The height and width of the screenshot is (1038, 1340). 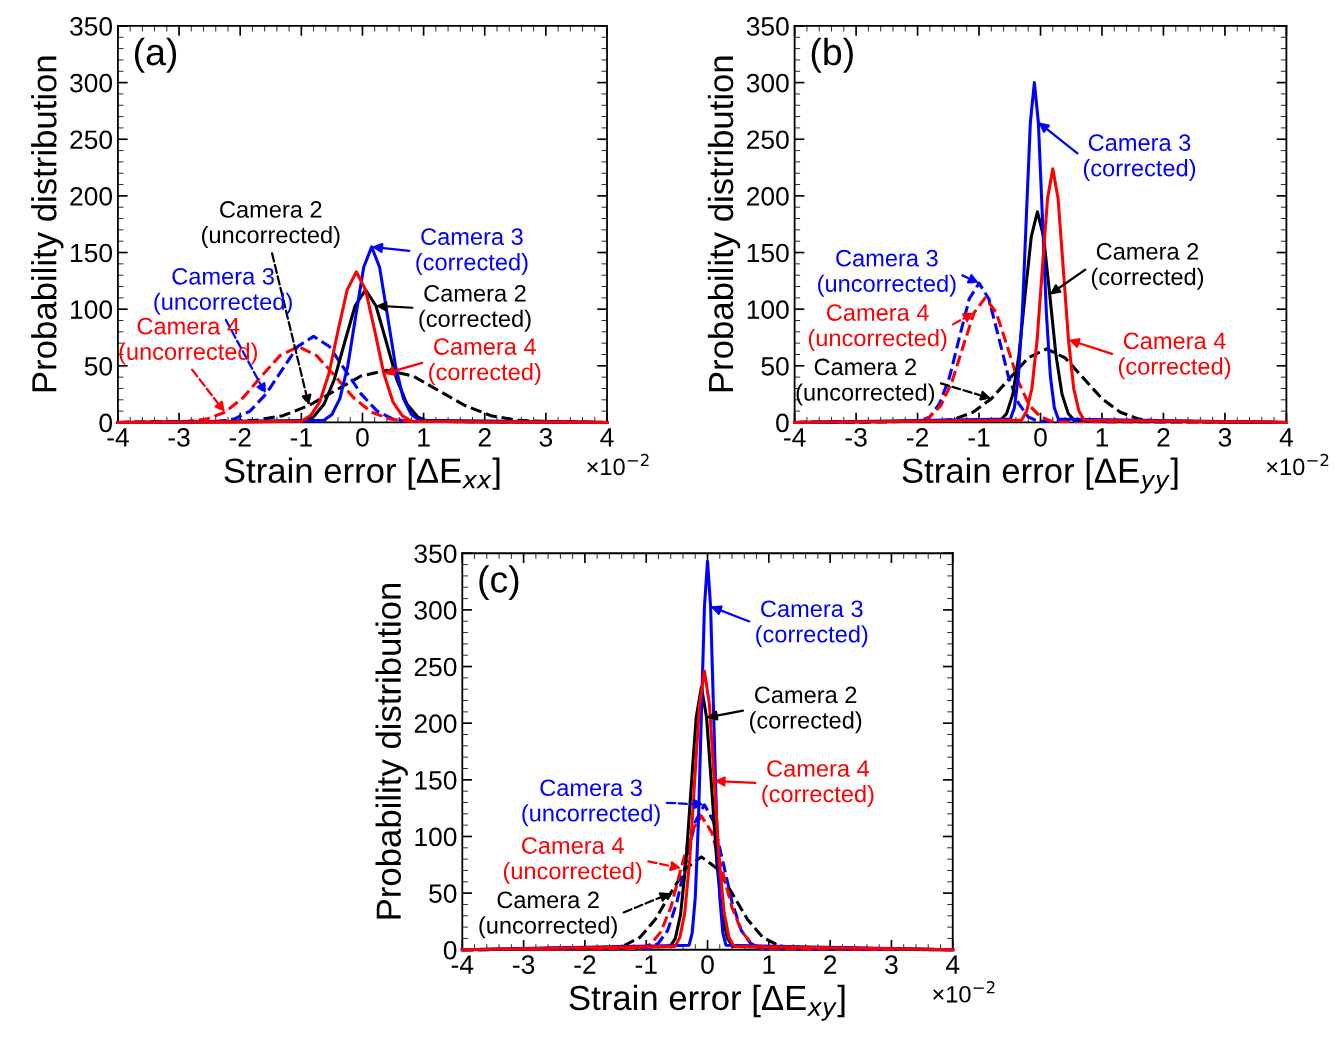 What do you see at coordinates (155, 55) in the screenshot?
I see `annotation: (a)` at bounding box center [155, 55].